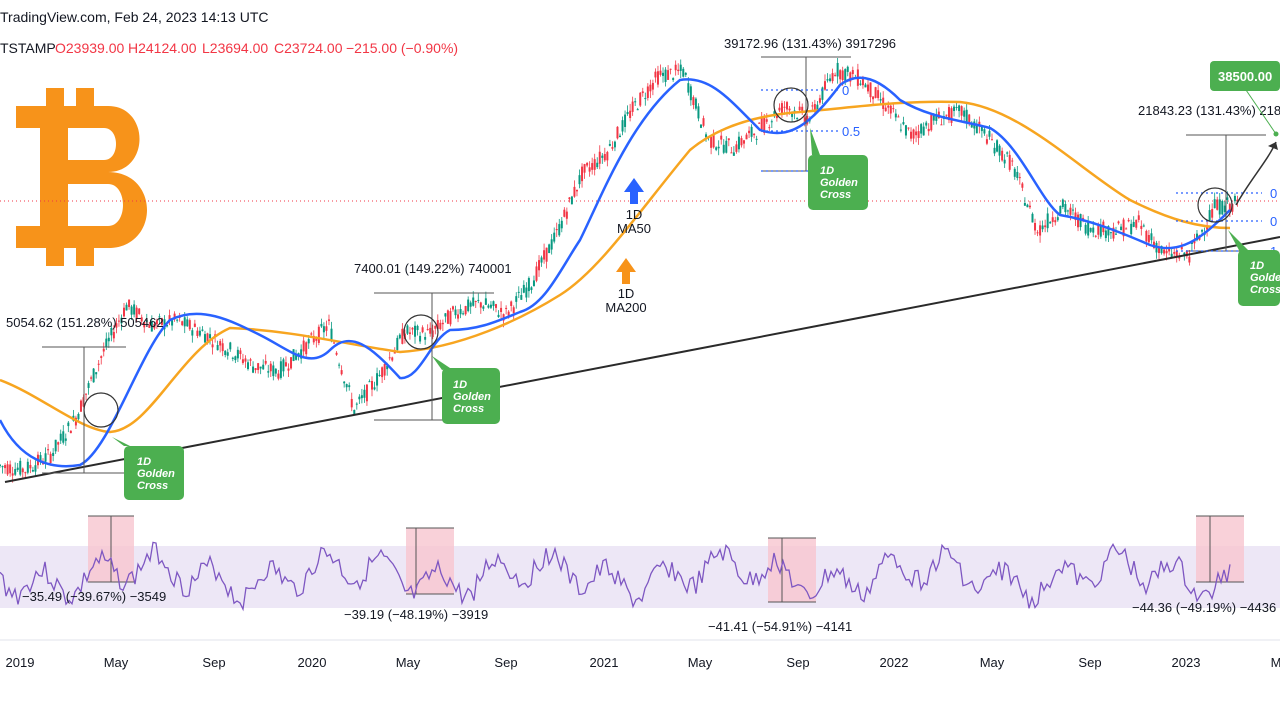  I want to click on rsi-highlight-2023, so click(1220, 549).